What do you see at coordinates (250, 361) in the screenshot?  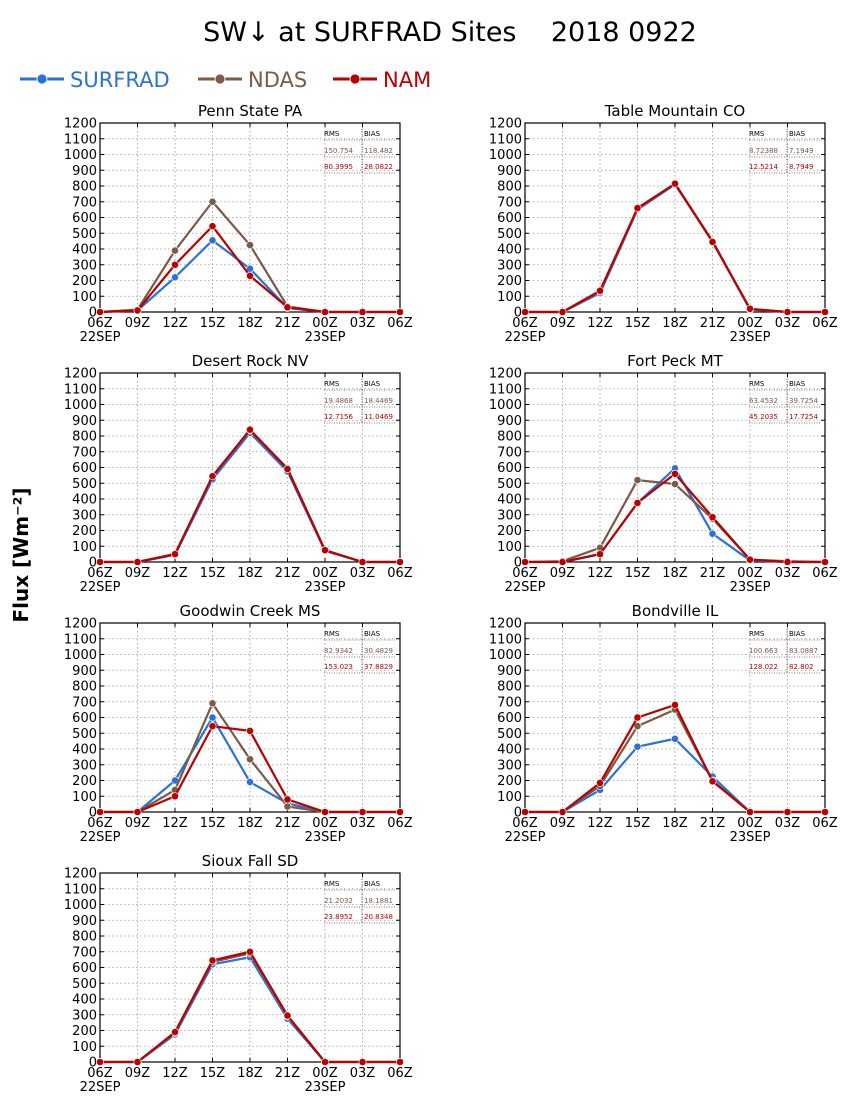 I see `panel-title: Desert Rock NV` at bounding box center [250, 361].